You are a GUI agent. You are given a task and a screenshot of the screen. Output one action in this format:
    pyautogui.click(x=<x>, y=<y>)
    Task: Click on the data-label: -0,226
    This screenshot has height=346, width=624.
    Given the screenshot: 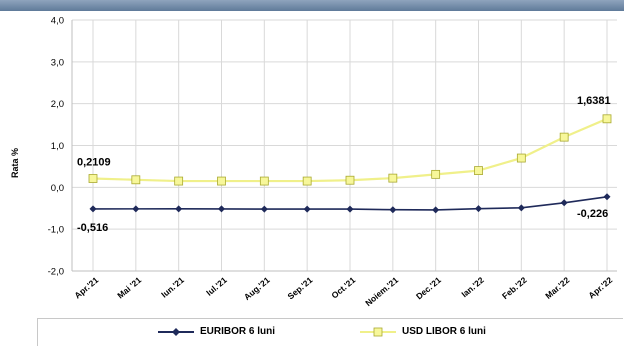 What is the action you would take?
    pyautogui.click(x=592, y=214)
    